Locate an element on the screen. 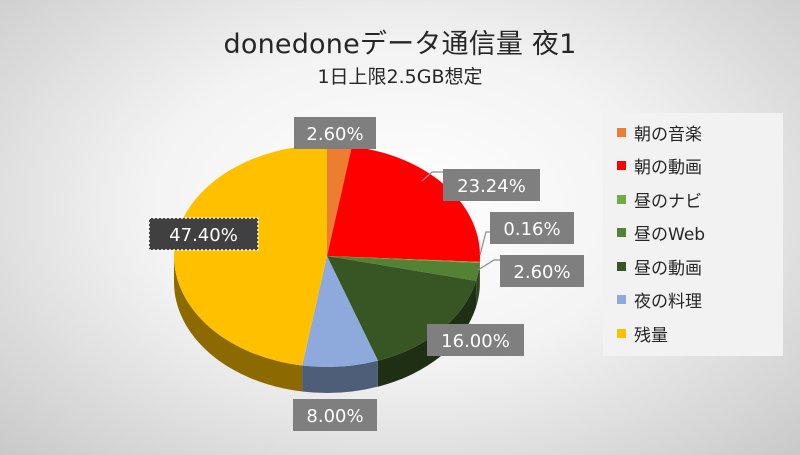 The width and height of the screenshot is (800, 455). legend-item: 夜の料理 is located at coordinates (659, 300).